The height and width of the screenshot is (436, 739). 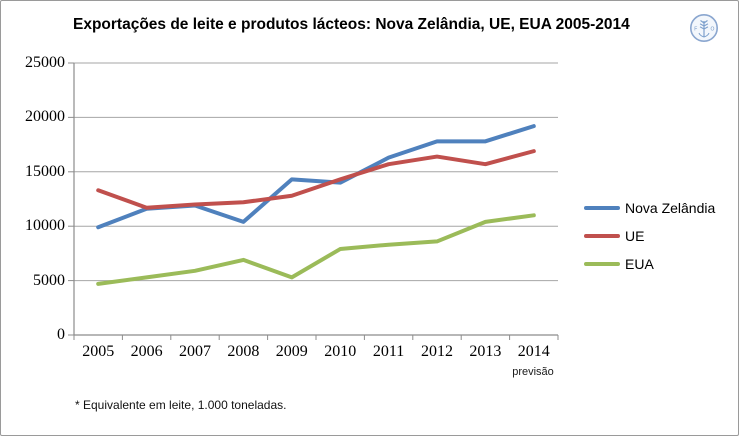 I want to click on x-axis-label: 2014, so click(x=533, y=351).